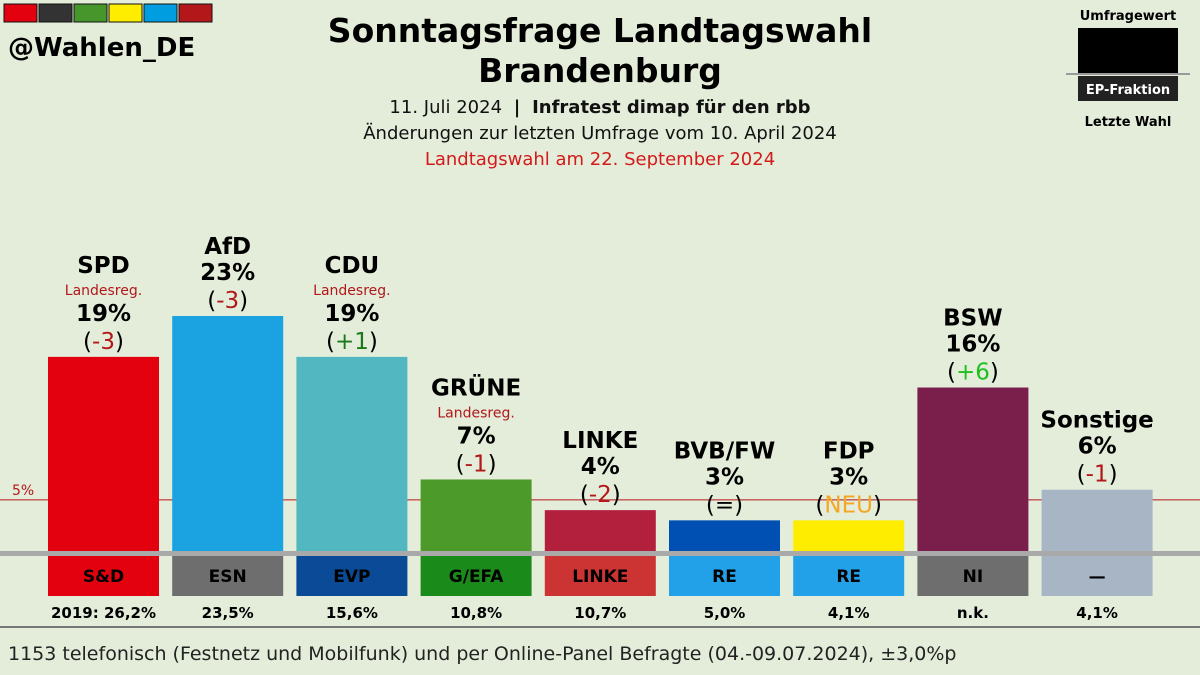  I want to click on bar-change-label: (=), so click(724, 505).